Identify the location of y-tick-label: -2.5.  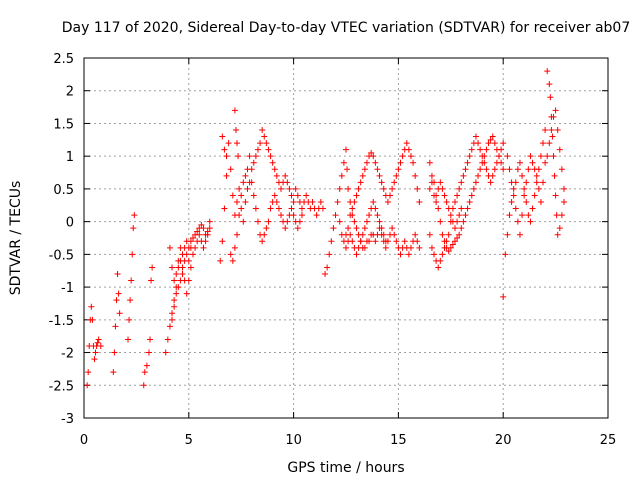
(61, 386).